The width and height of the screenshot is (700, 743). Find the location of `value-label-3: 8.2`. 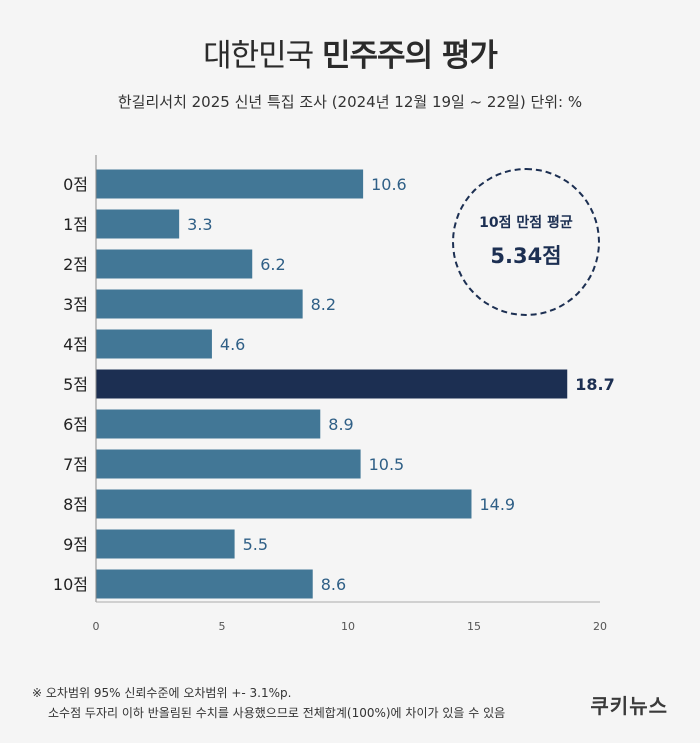

value-label-3: 8.2 is located at coordinates (323, 304).